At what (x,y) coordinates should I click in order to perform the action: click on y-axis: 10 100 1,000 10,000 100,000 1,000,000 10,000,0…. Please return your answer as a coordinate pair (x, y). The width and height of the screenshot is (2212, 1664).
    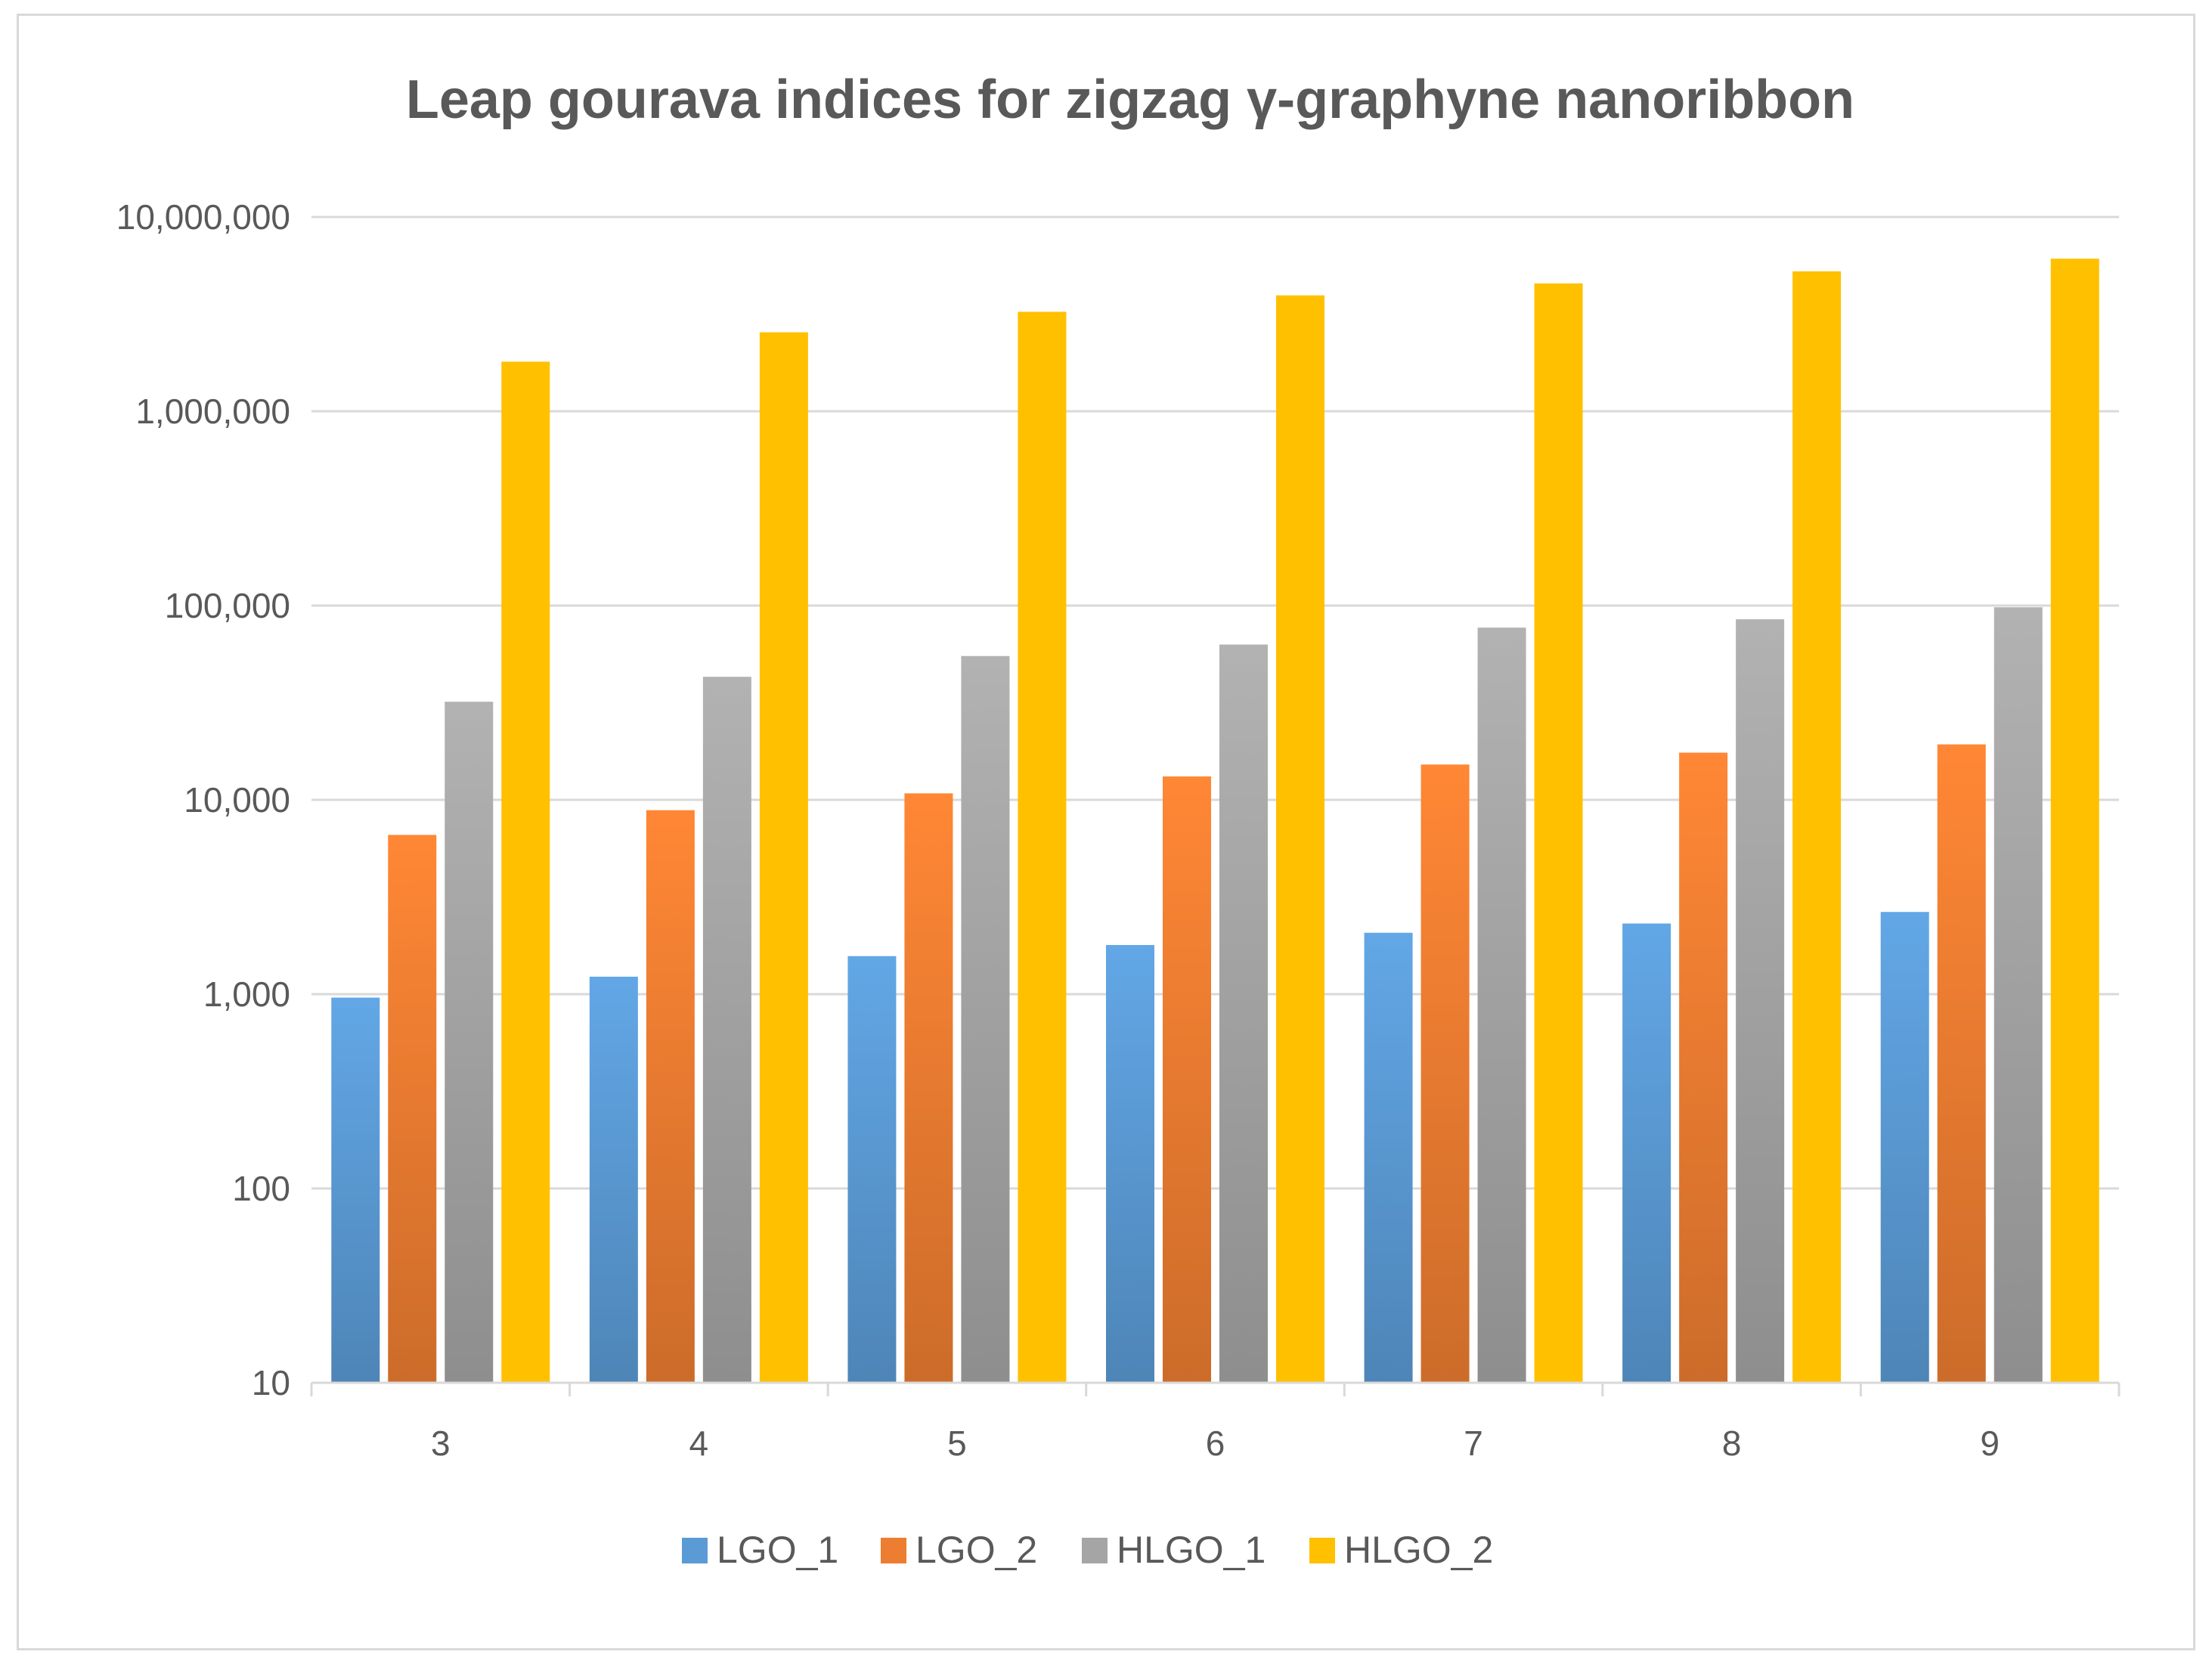
    Looking at the image, I should click on (203, 799).